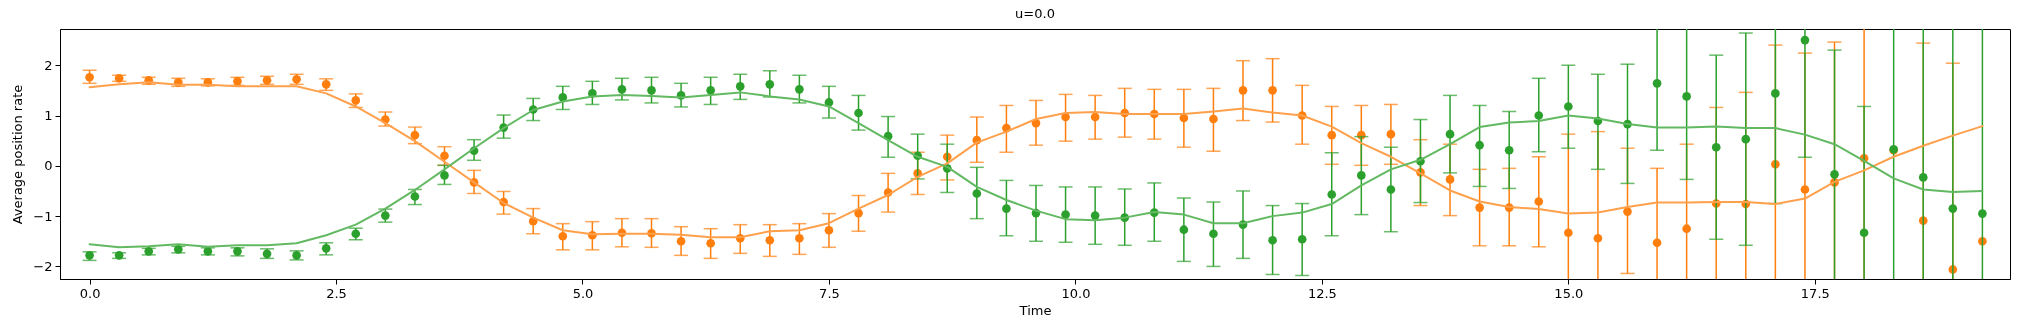 The width and height of the screenshot is (2019, 332). I want to click on y-tick-label: 0, so click(48, 166).